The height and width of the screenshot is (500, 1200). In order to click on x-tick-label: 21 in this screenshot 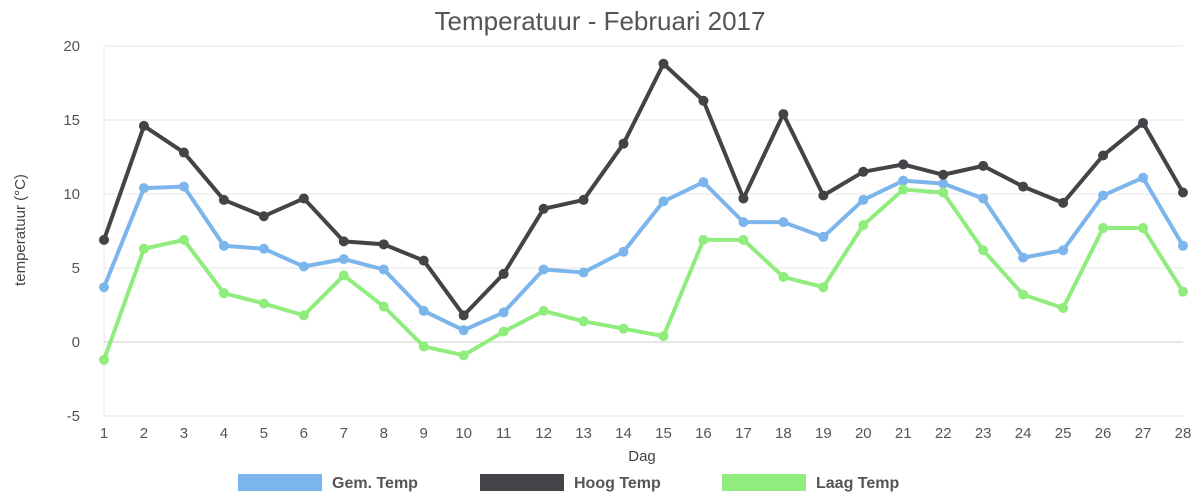, I will do `click(903, 433)`.